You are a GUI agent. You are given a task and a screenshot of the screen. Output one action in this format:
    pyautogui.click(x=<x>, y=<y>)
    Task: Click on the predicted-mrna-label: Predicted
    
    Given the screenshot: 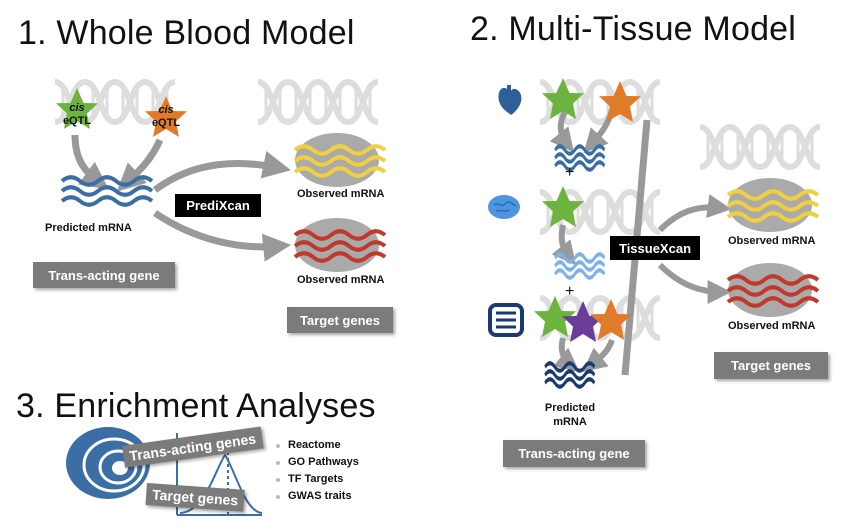 What is the action you would take?
    pyautogui.click(x=570, y=408)
    